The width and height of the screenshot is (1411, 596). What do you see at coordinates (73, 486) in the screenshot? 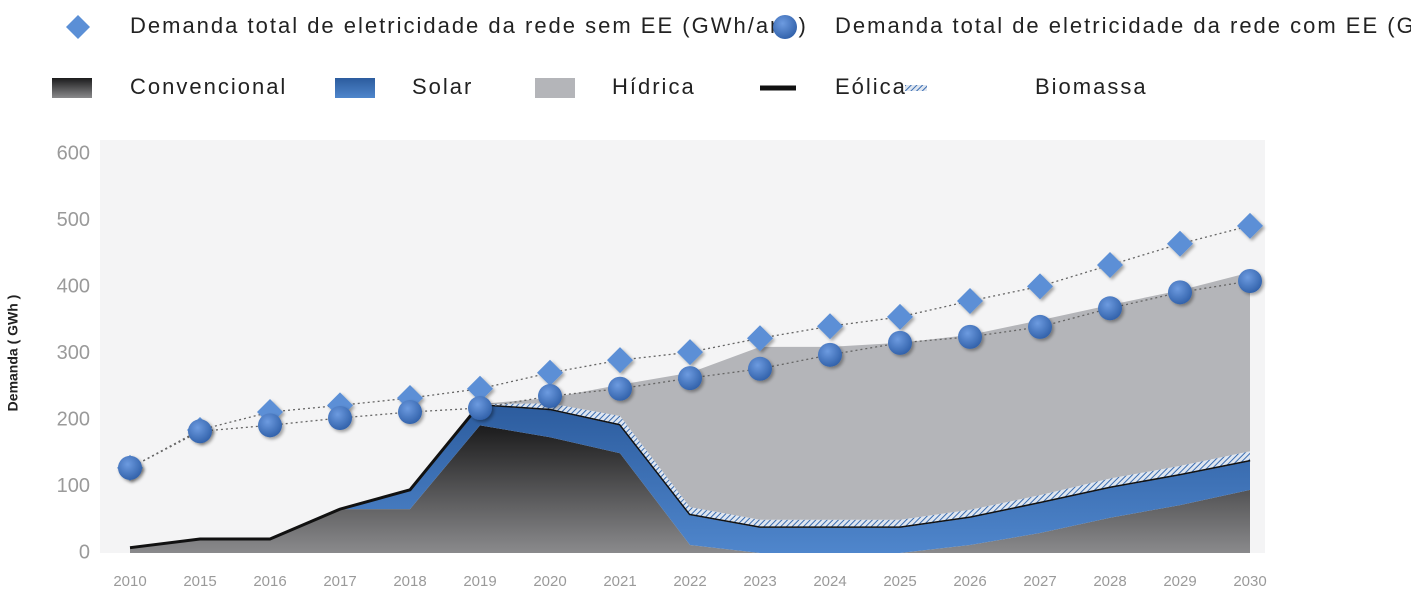
I see `y-tick-label: 100` at bounding box center [73, 486].